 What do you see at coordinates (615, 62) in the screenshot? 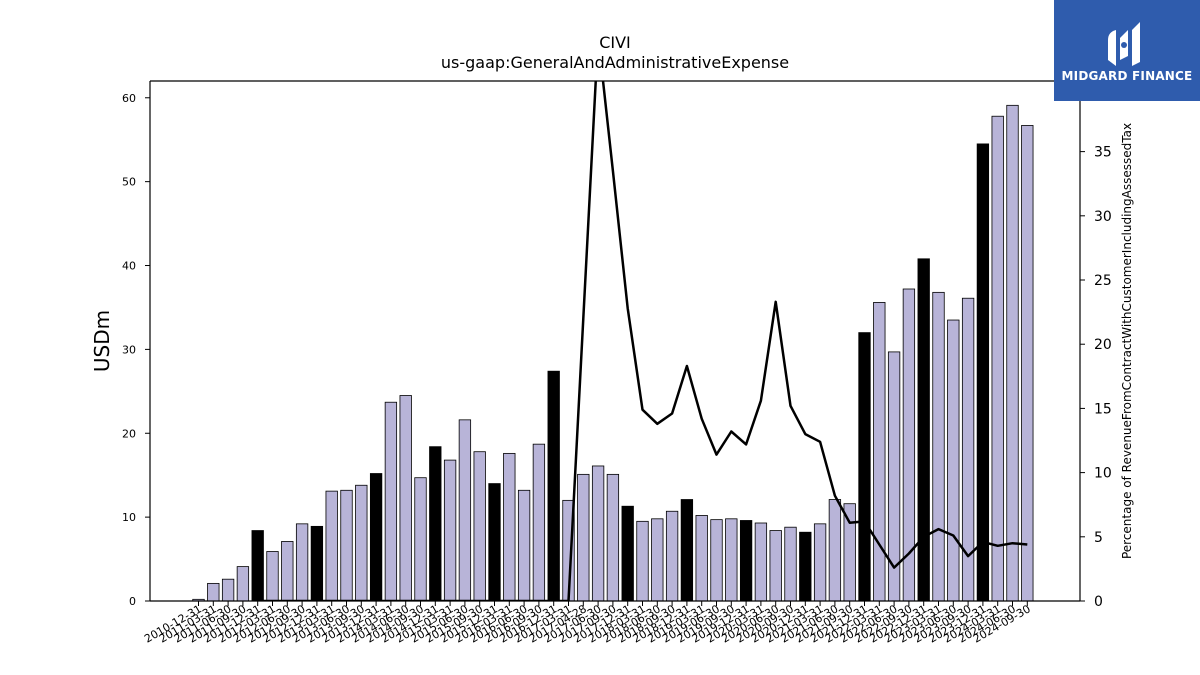
I see `chart-subtitle: us-gaap:GeneralAndAdministrativeExpense` at bounding box center [615, 62].